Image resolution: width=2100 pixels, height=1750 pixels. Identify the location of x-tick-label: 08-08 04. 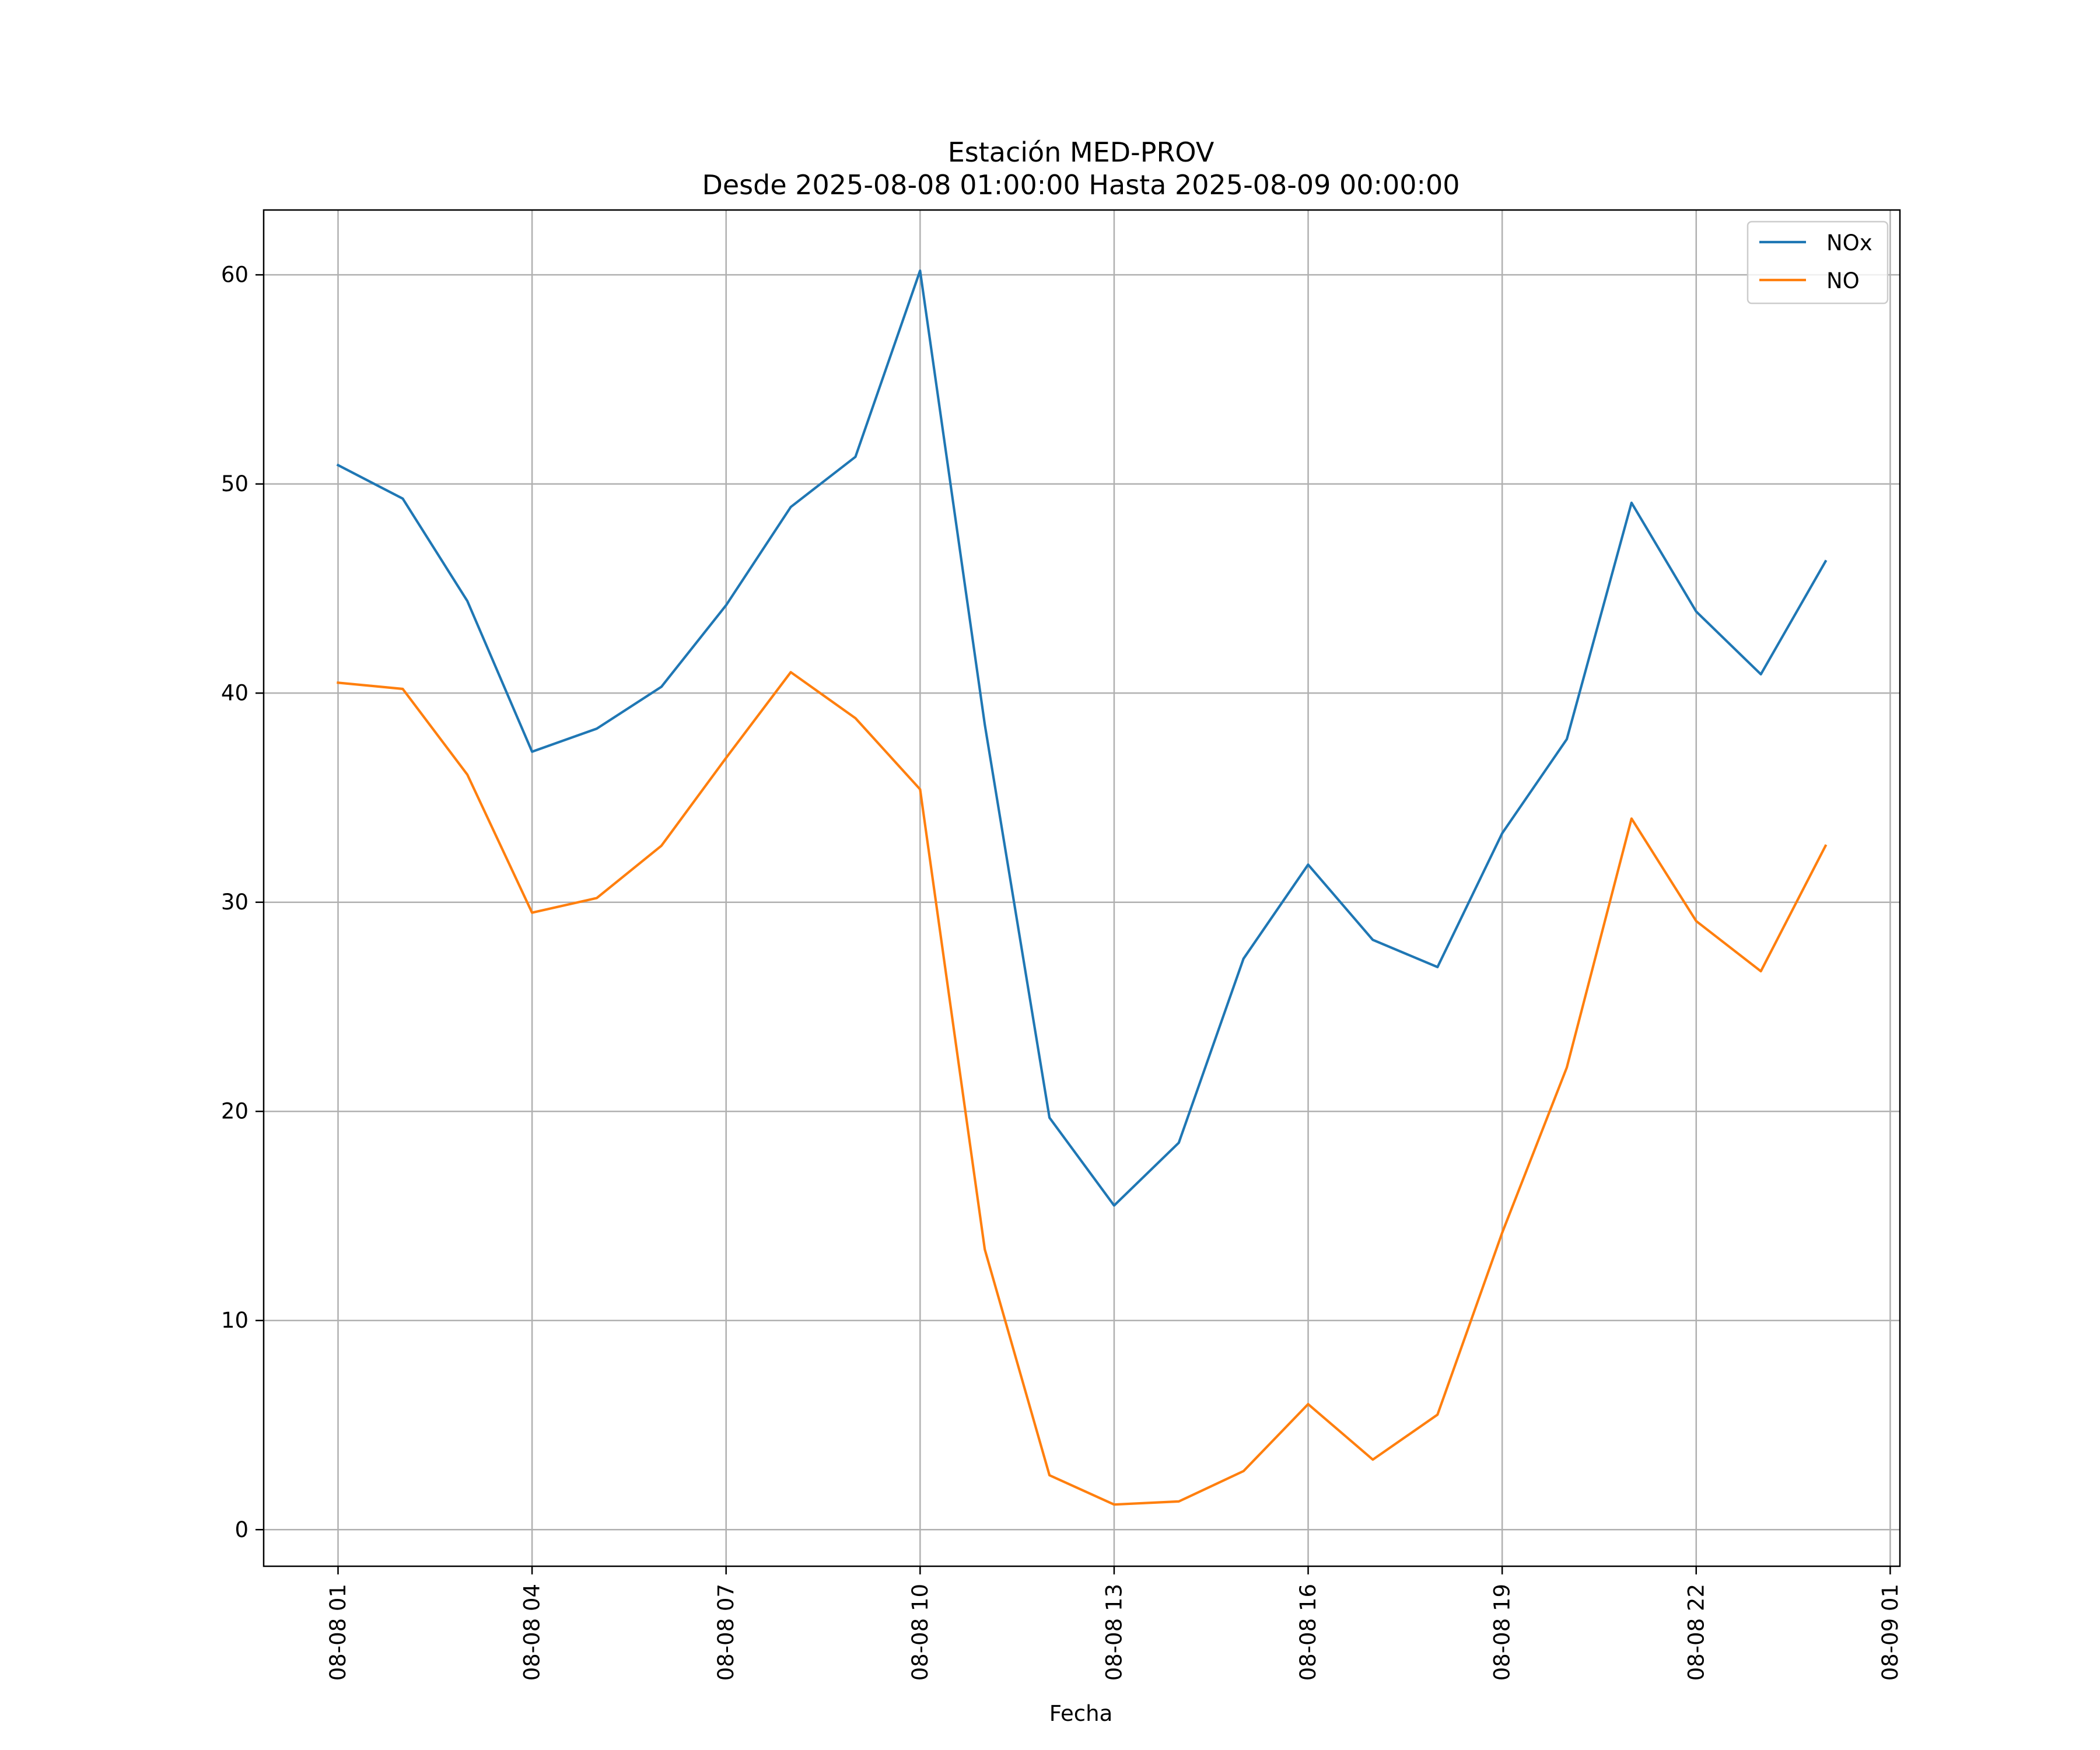
(532, 1632).